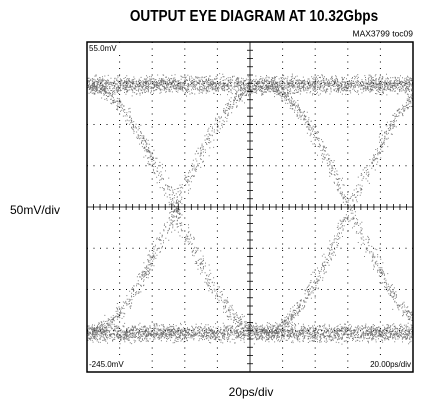  Describe the element at coordinates (251, 392) in the screenshot. I see `x-axis-label: 20ps/div` at that location.